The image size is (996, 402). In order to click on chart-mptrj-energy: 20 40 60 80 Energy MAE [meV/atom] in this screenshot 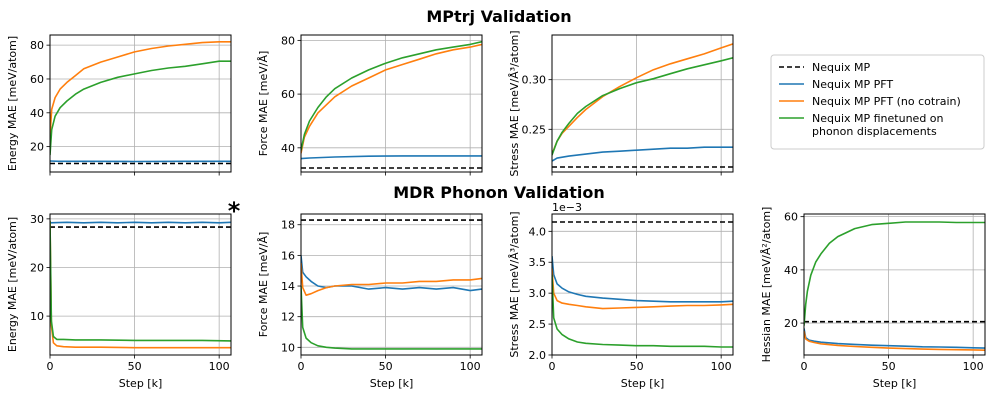, I will do `click(119, 105)`.